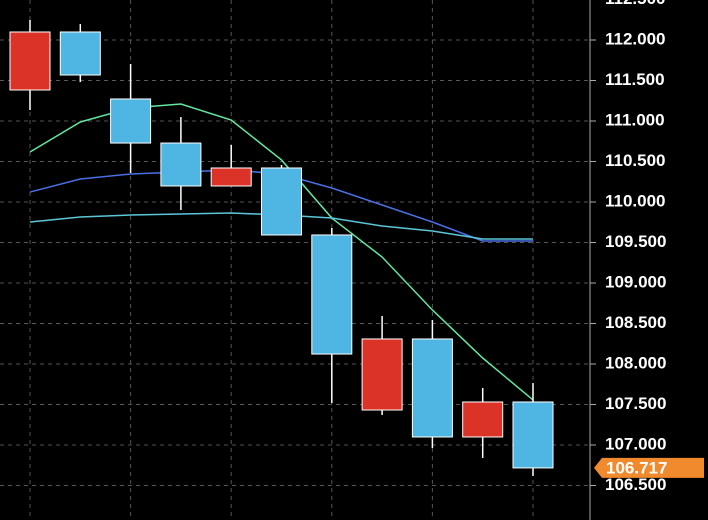 The width and height of the screenshot is (708, 520). I want to click on y-tick-label: 108.500, so click(635, 322).